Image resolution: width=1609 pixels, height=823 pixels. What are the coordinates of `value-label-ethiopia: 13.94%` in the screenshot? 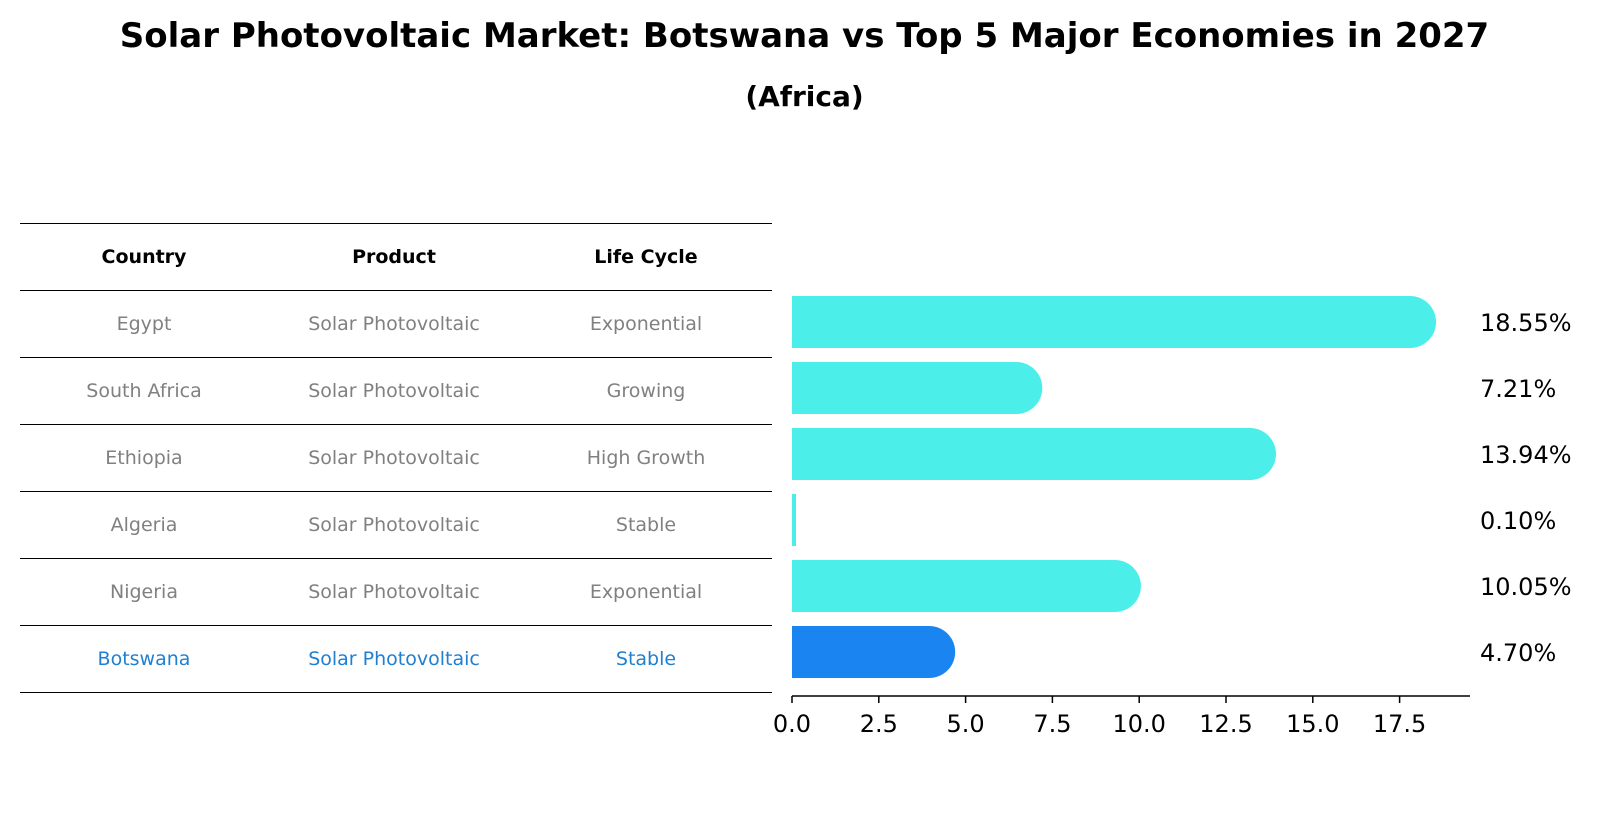 It's located at (1526, 455).